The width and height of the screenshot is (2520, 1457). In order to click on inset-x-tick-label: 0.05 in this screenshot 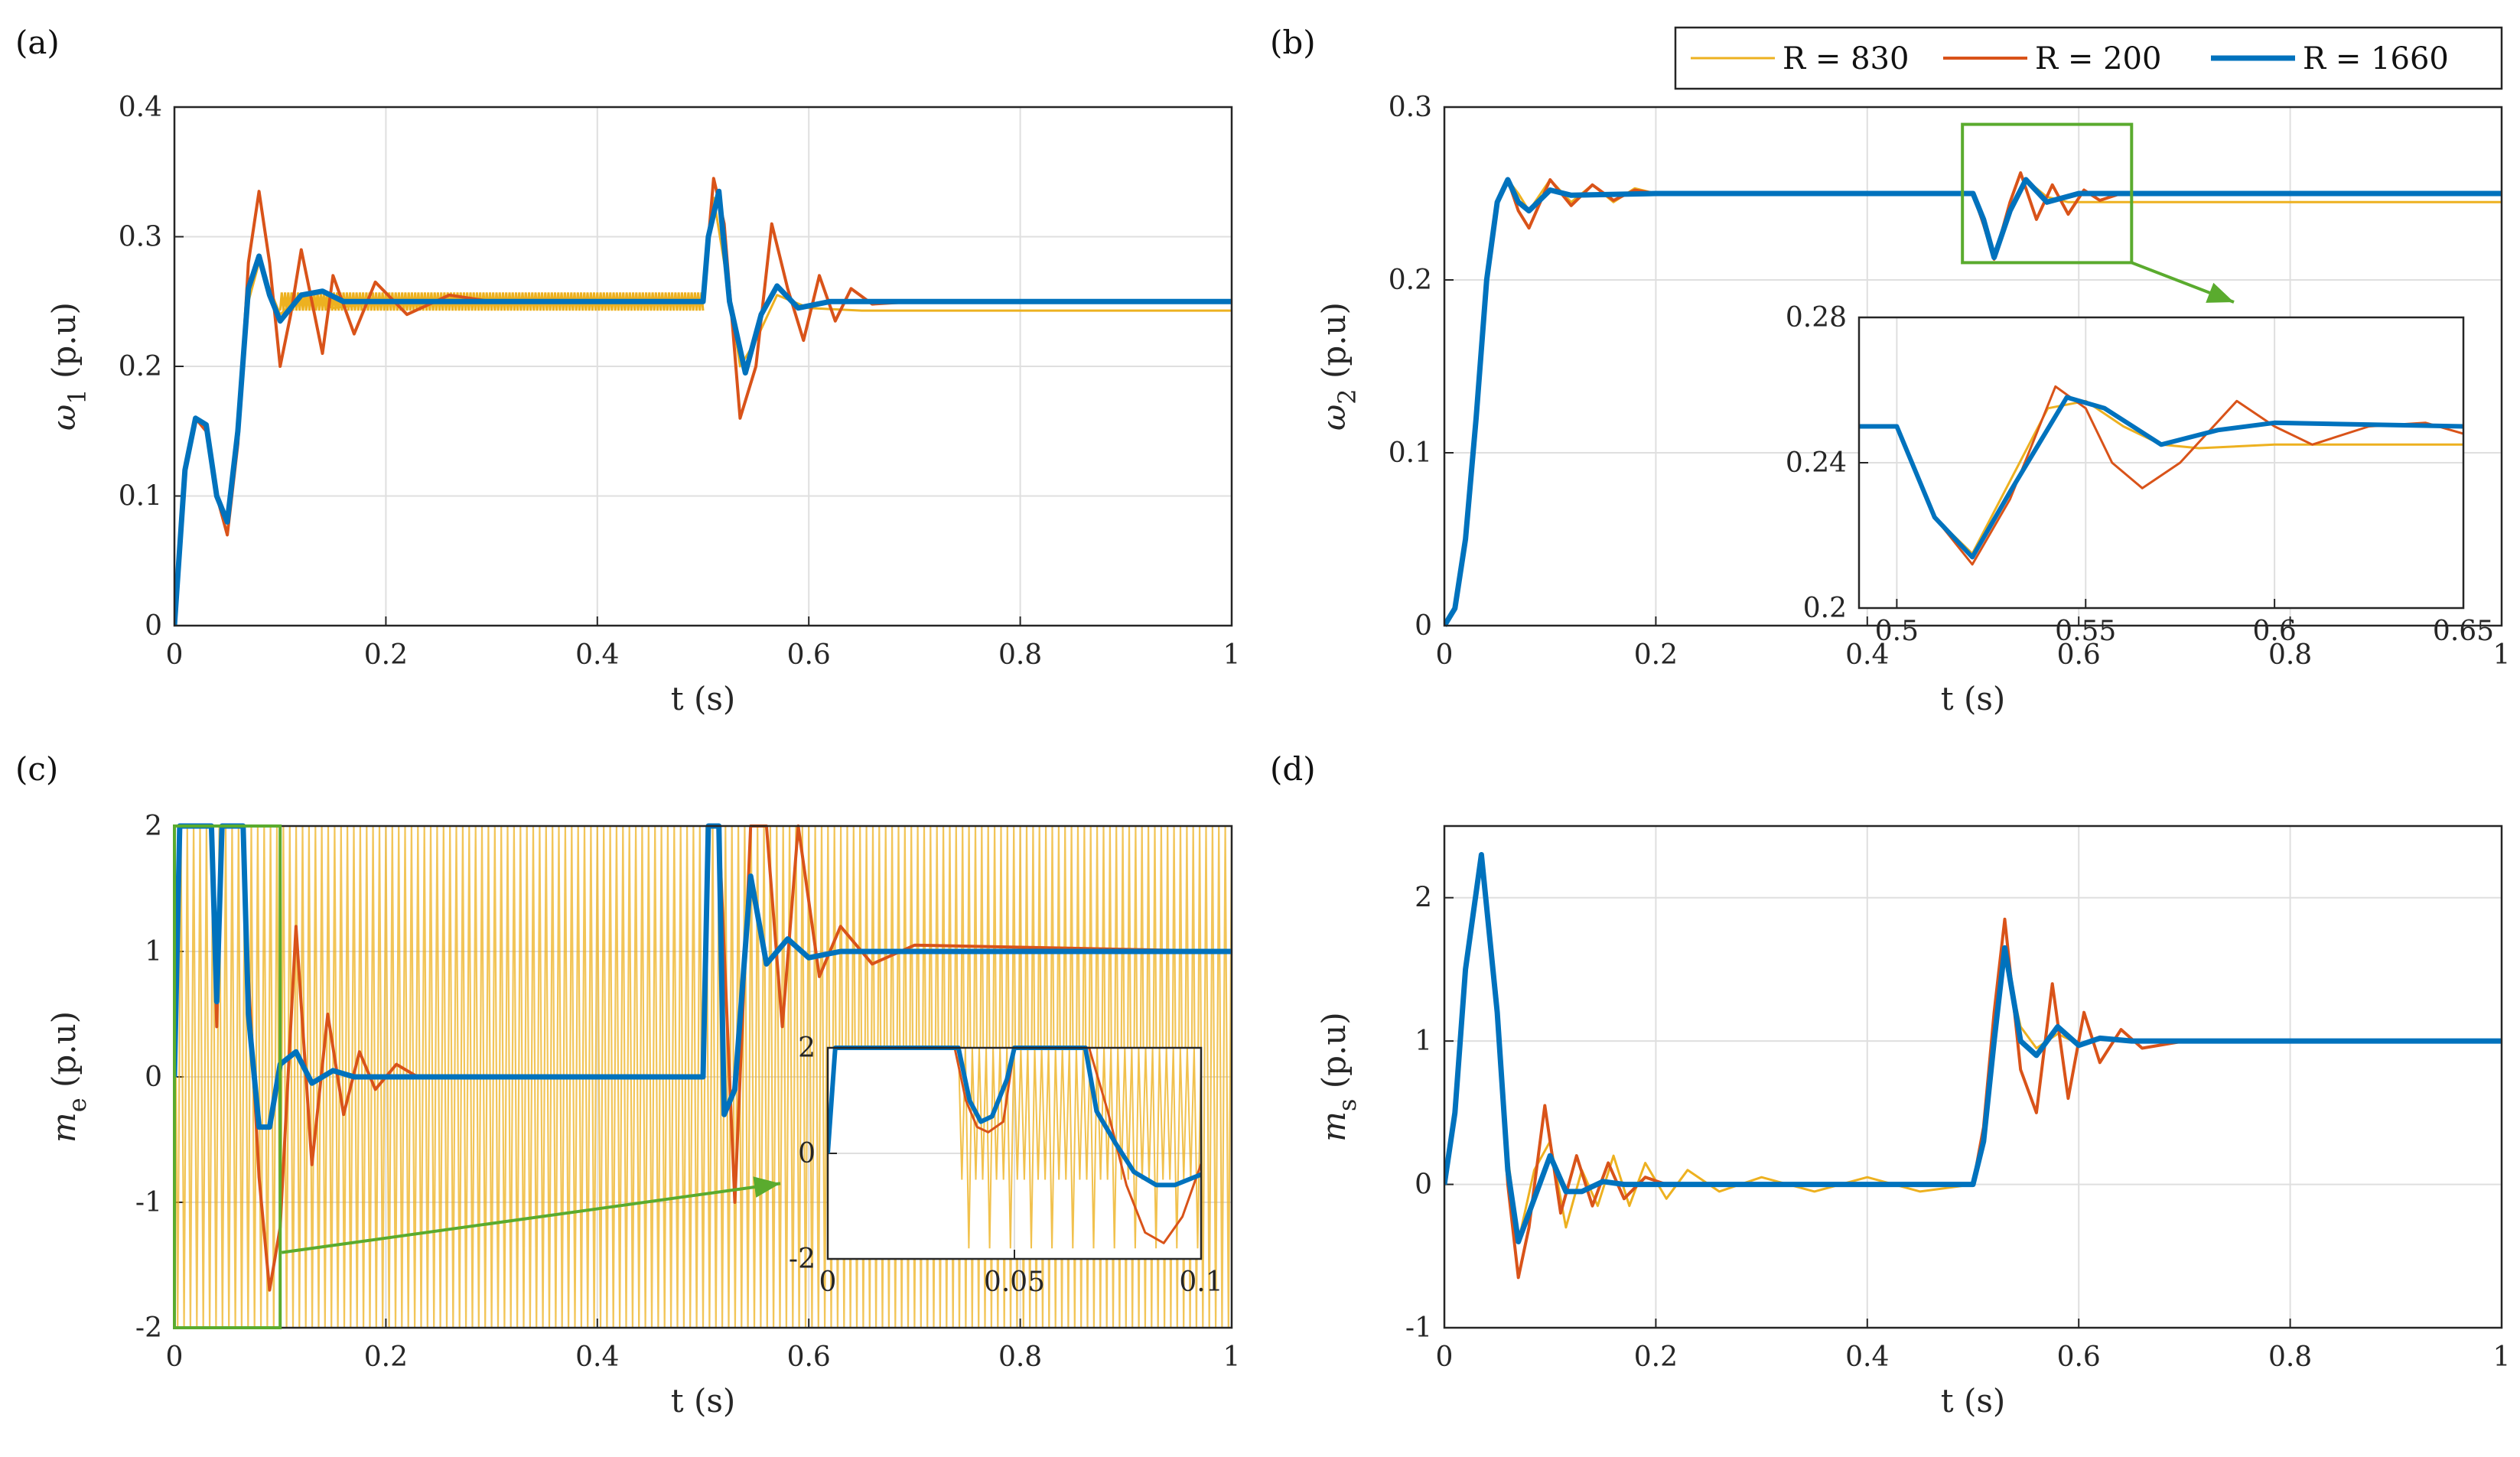, I will do `click(1014, 1282)`.